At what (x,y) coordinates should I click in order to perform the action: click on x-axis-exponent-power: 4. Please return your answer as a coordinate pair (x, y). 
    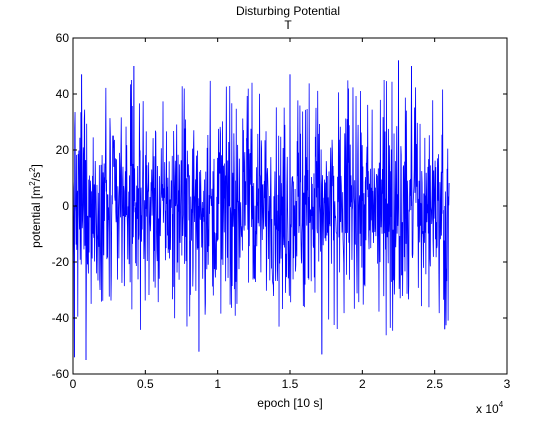
    Looking at the image, I should click on (501, 404).